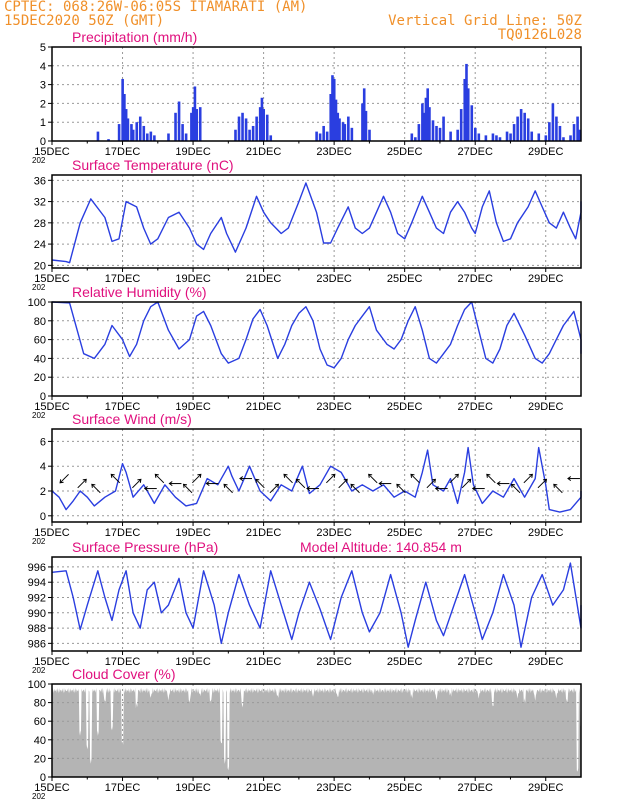 The width and height of the screenshot is (618, 800). Describe the element at coordinates (539, 35) in the screenshot. I see `run-id-header: TQ0126L028` at that location.